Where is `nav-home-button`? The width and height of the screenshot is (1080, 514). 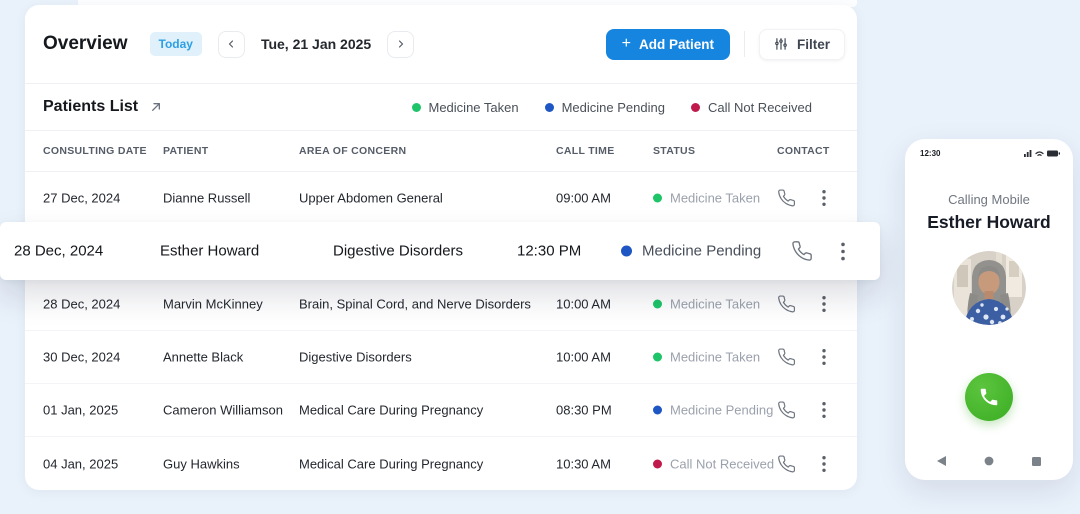 nav-home-button is located at coordinates (989, 461).